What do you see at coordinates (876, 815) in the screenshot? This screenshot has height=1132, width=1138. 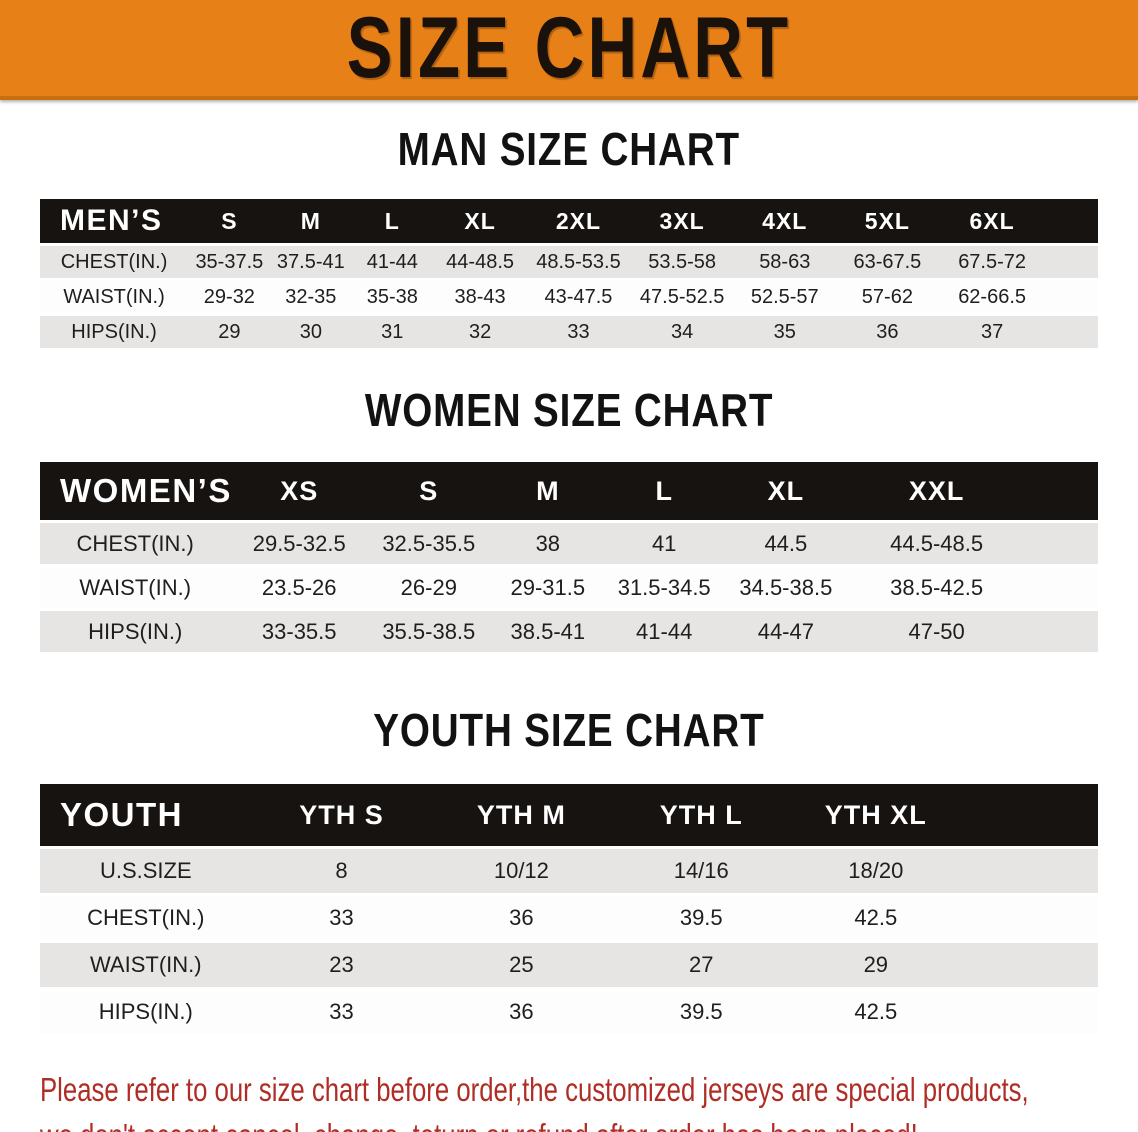 I see `size-column-header: YTH XL` at bounding box center [876, 815].